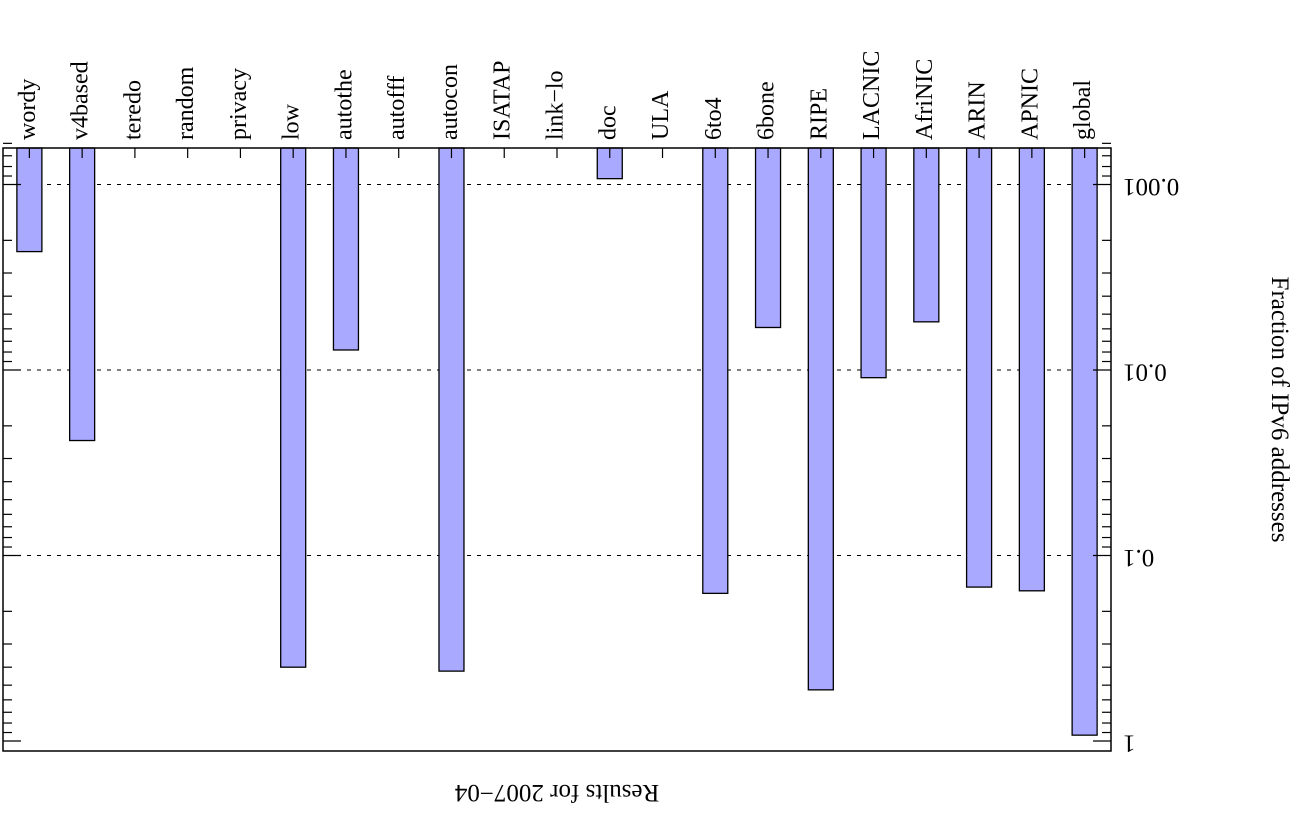  What do you see at coordinates (450, 102) in the screenshot?
I see `category-label: autocon` at bounding box center [450, 102].